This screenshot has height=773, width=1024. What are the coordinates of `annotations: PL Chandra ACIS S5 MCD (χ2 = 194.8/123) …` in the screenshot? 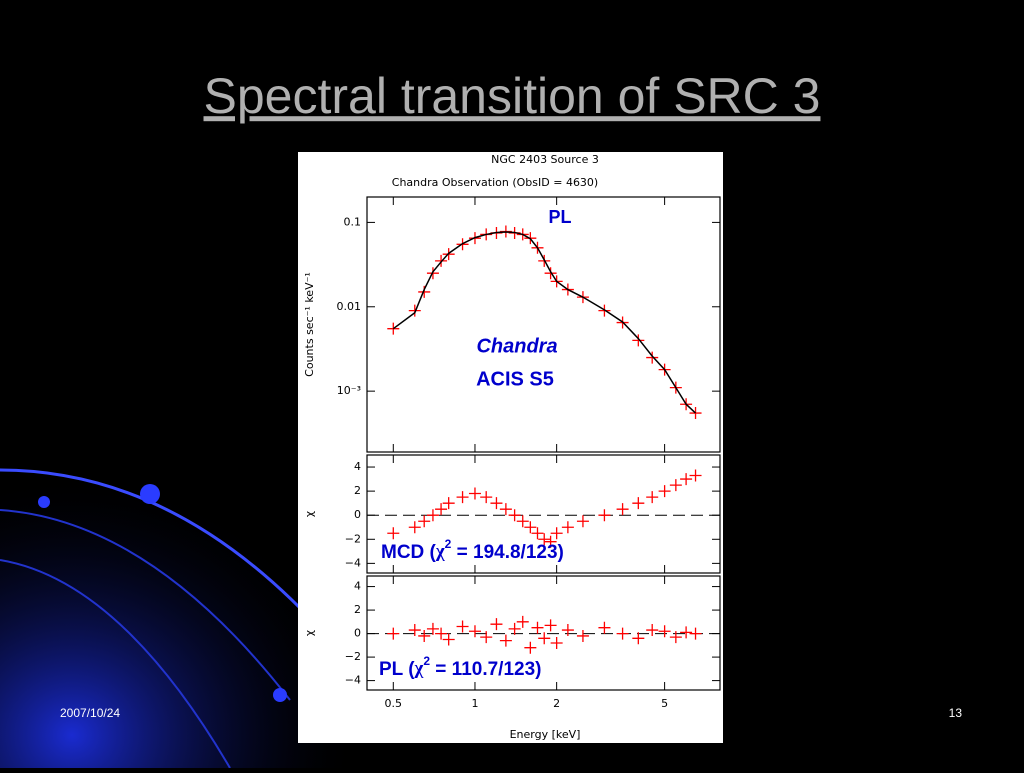 It's located at (475, 443).